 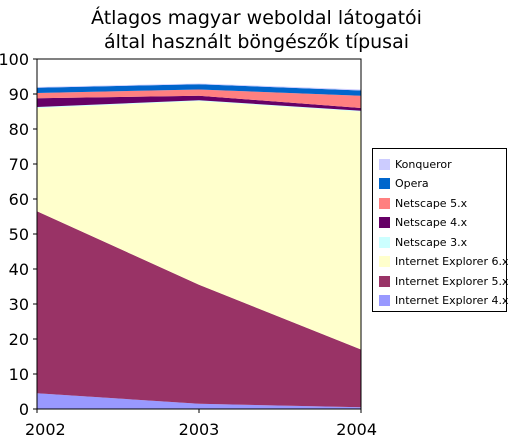 What do you see at coordinates (19, 374) in the screenshot?
I see `y-tick-label: 10` at bounding box center [19, 374].